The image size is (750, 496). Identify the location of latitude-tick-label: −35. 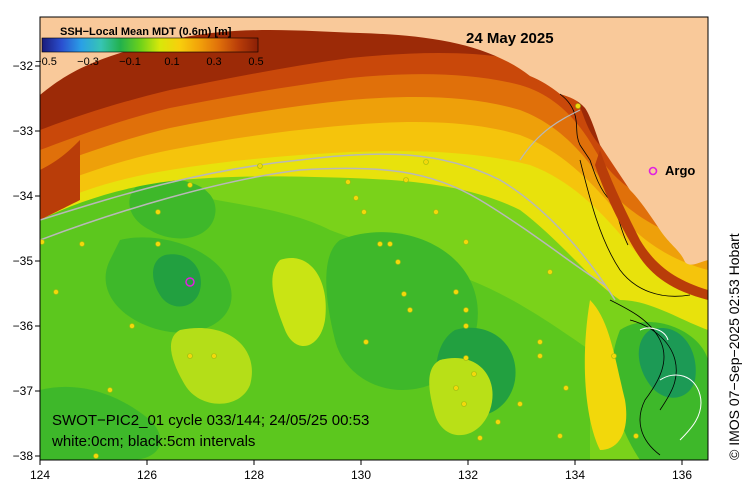
(23, 261).